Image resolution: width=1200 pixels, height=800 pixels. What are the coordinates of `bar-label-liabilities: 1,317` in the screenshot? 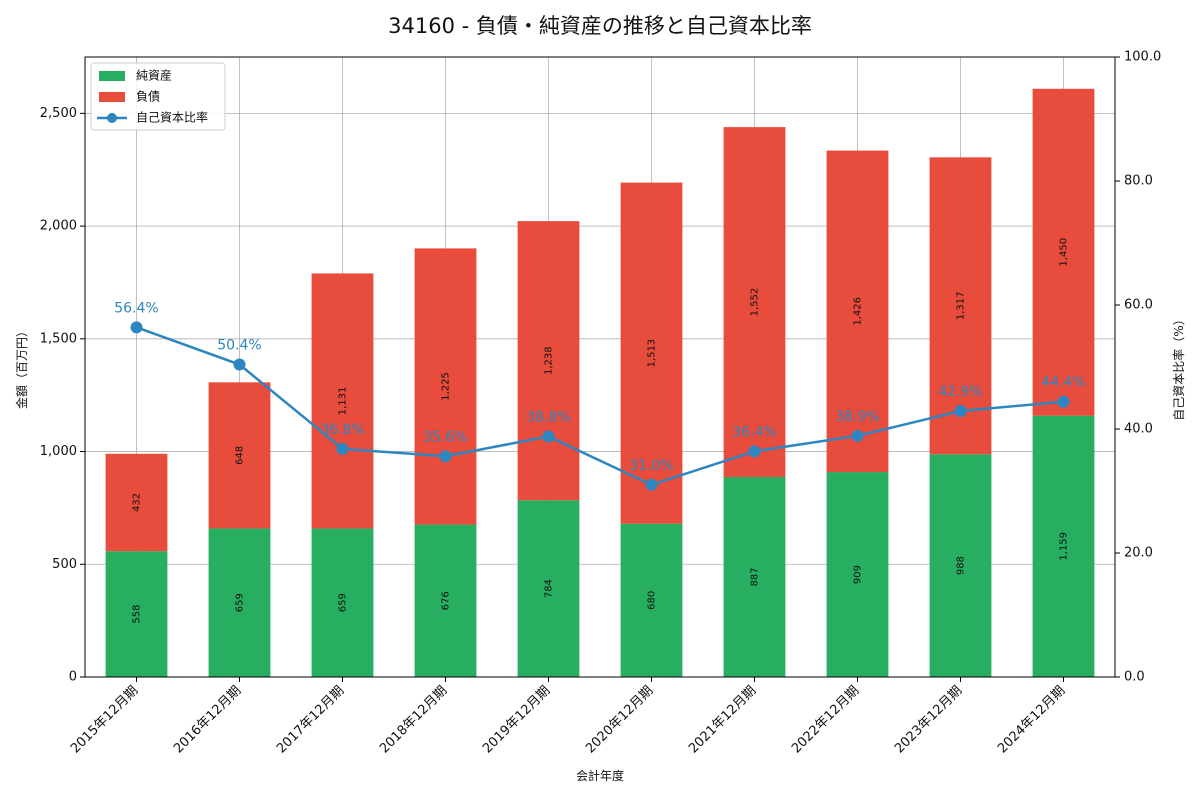 It's located at (961, 305).